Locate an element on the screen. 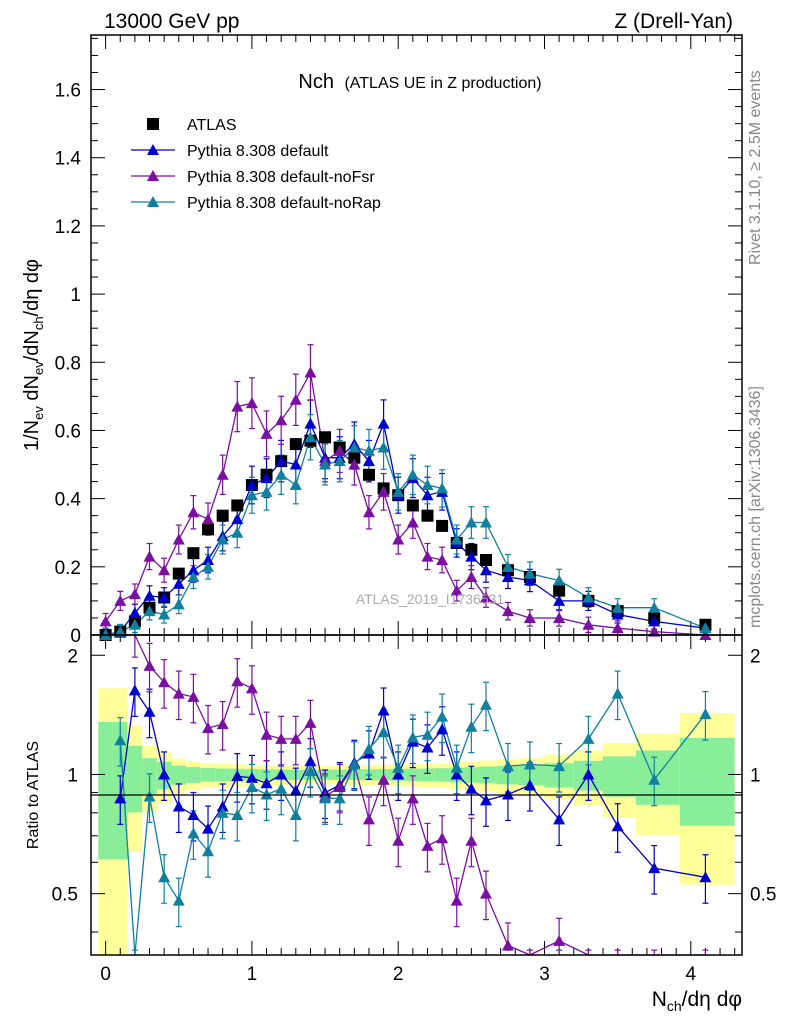 This screenshot has height=1024, width=786. y-tick-label: 0.4 is located at coordinates (68, 500).